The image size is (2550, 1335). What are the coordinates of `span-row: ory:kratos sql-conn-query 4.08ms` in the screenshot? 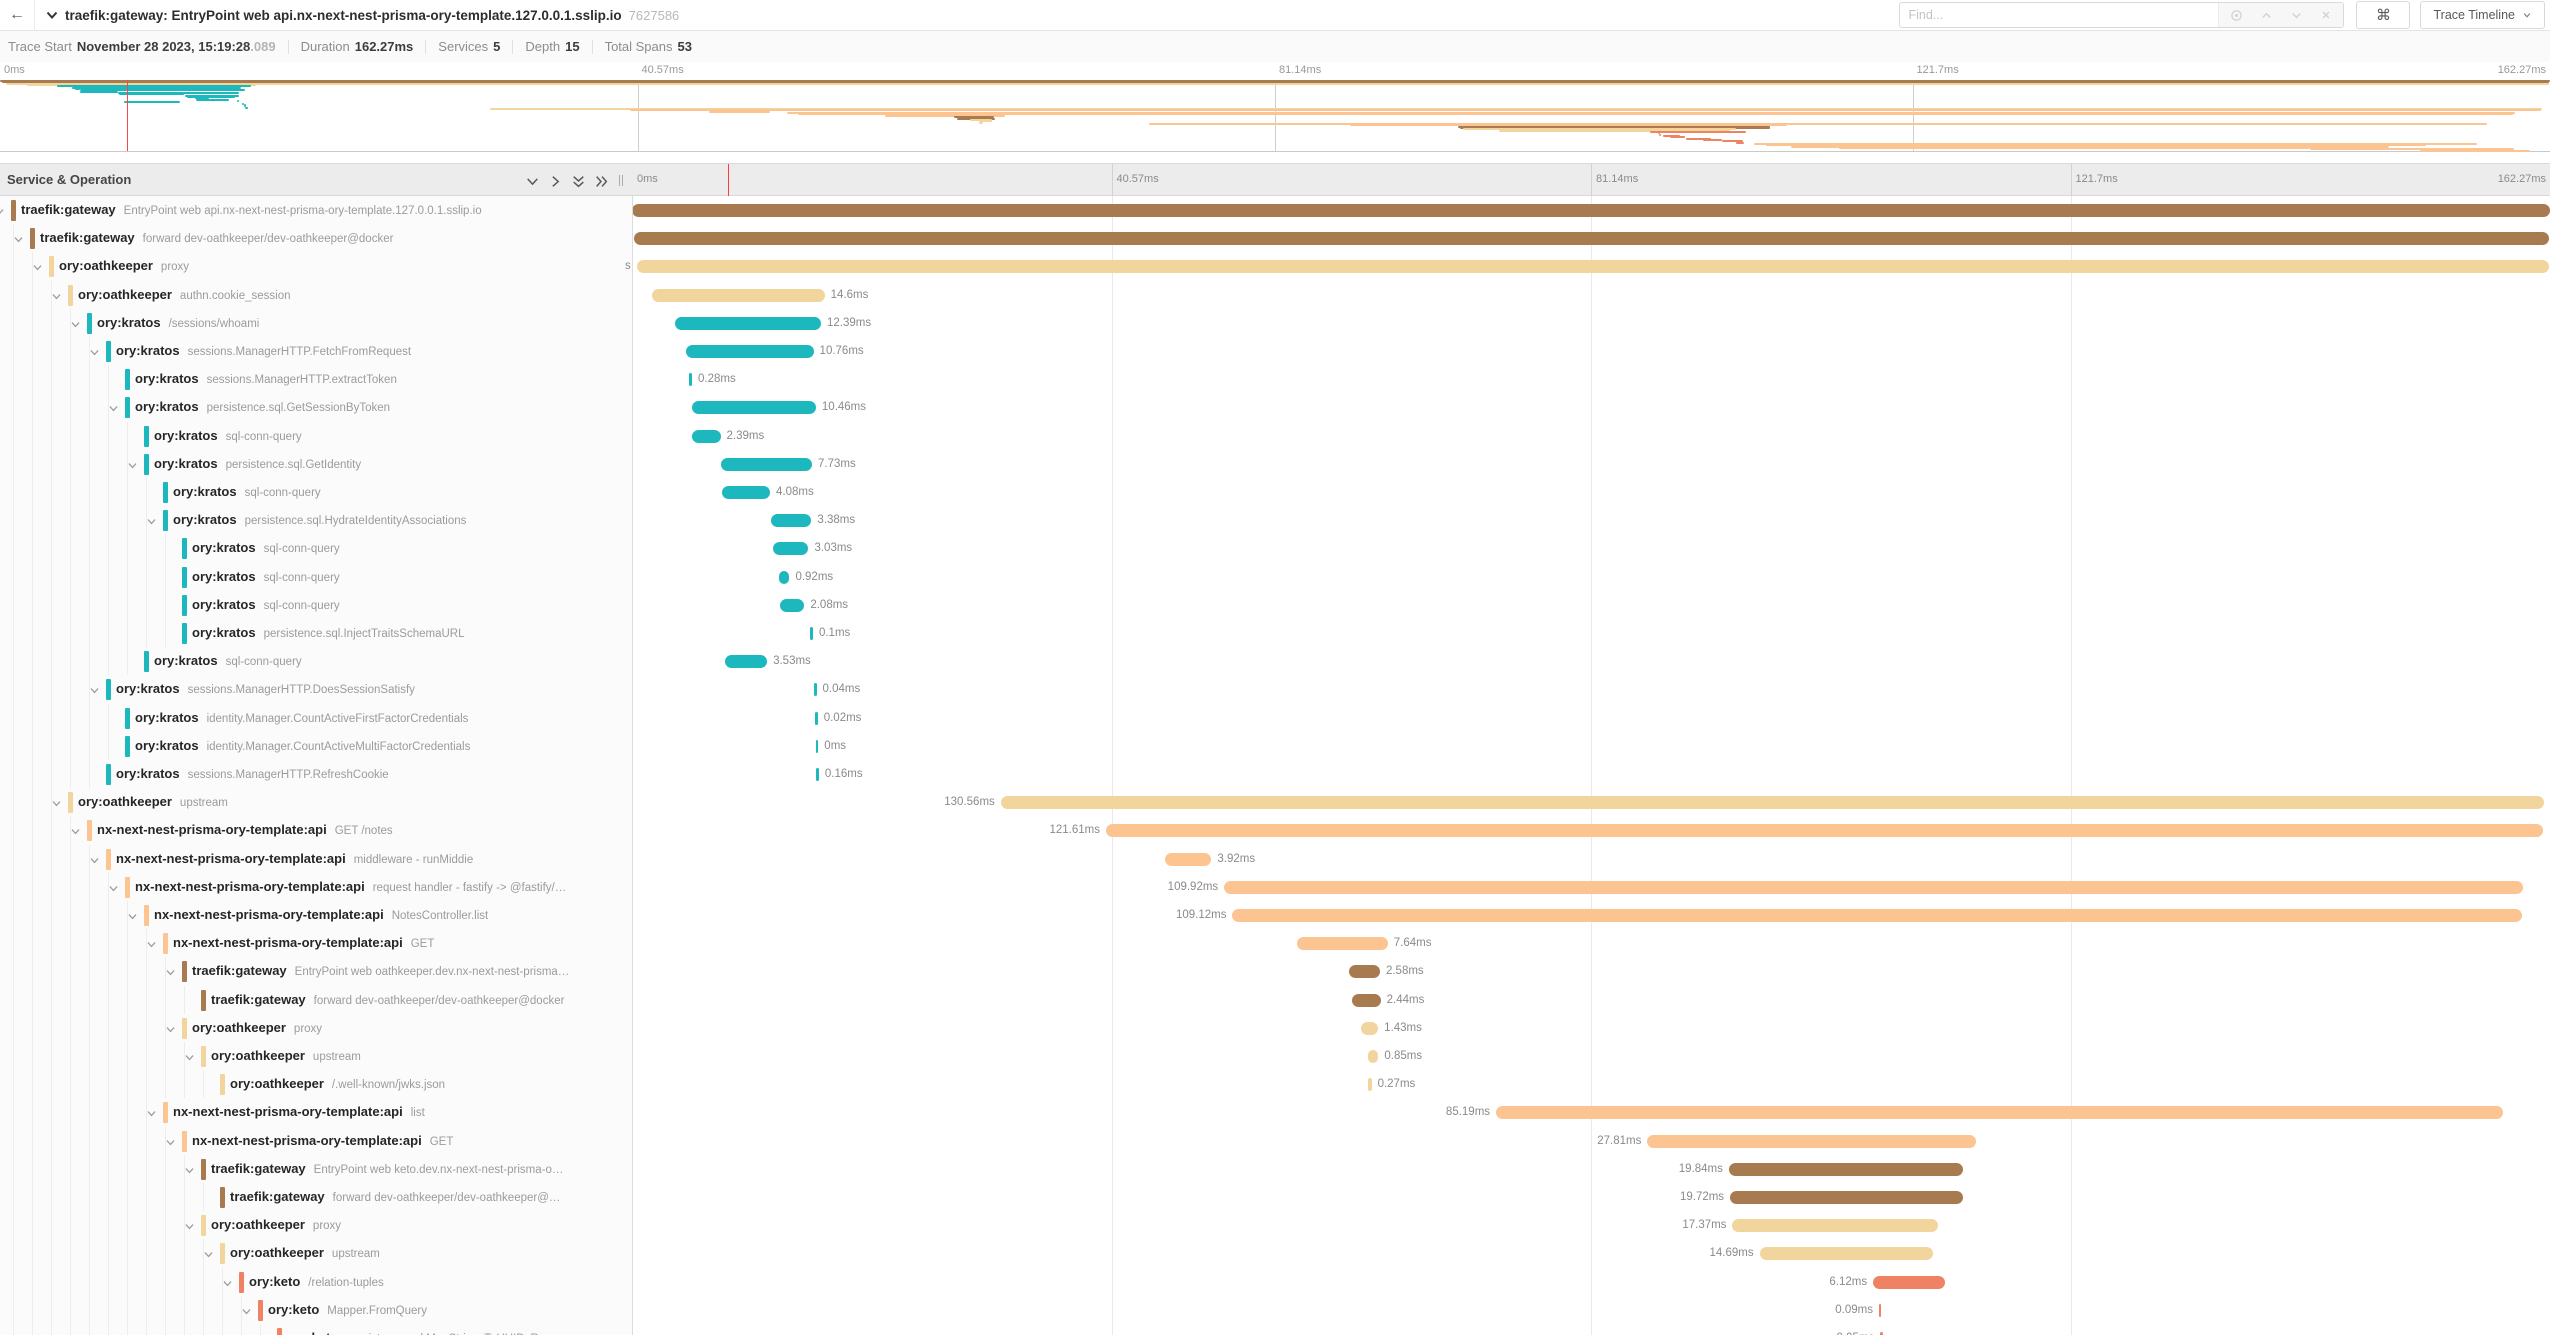 It's located at (1275, 492).